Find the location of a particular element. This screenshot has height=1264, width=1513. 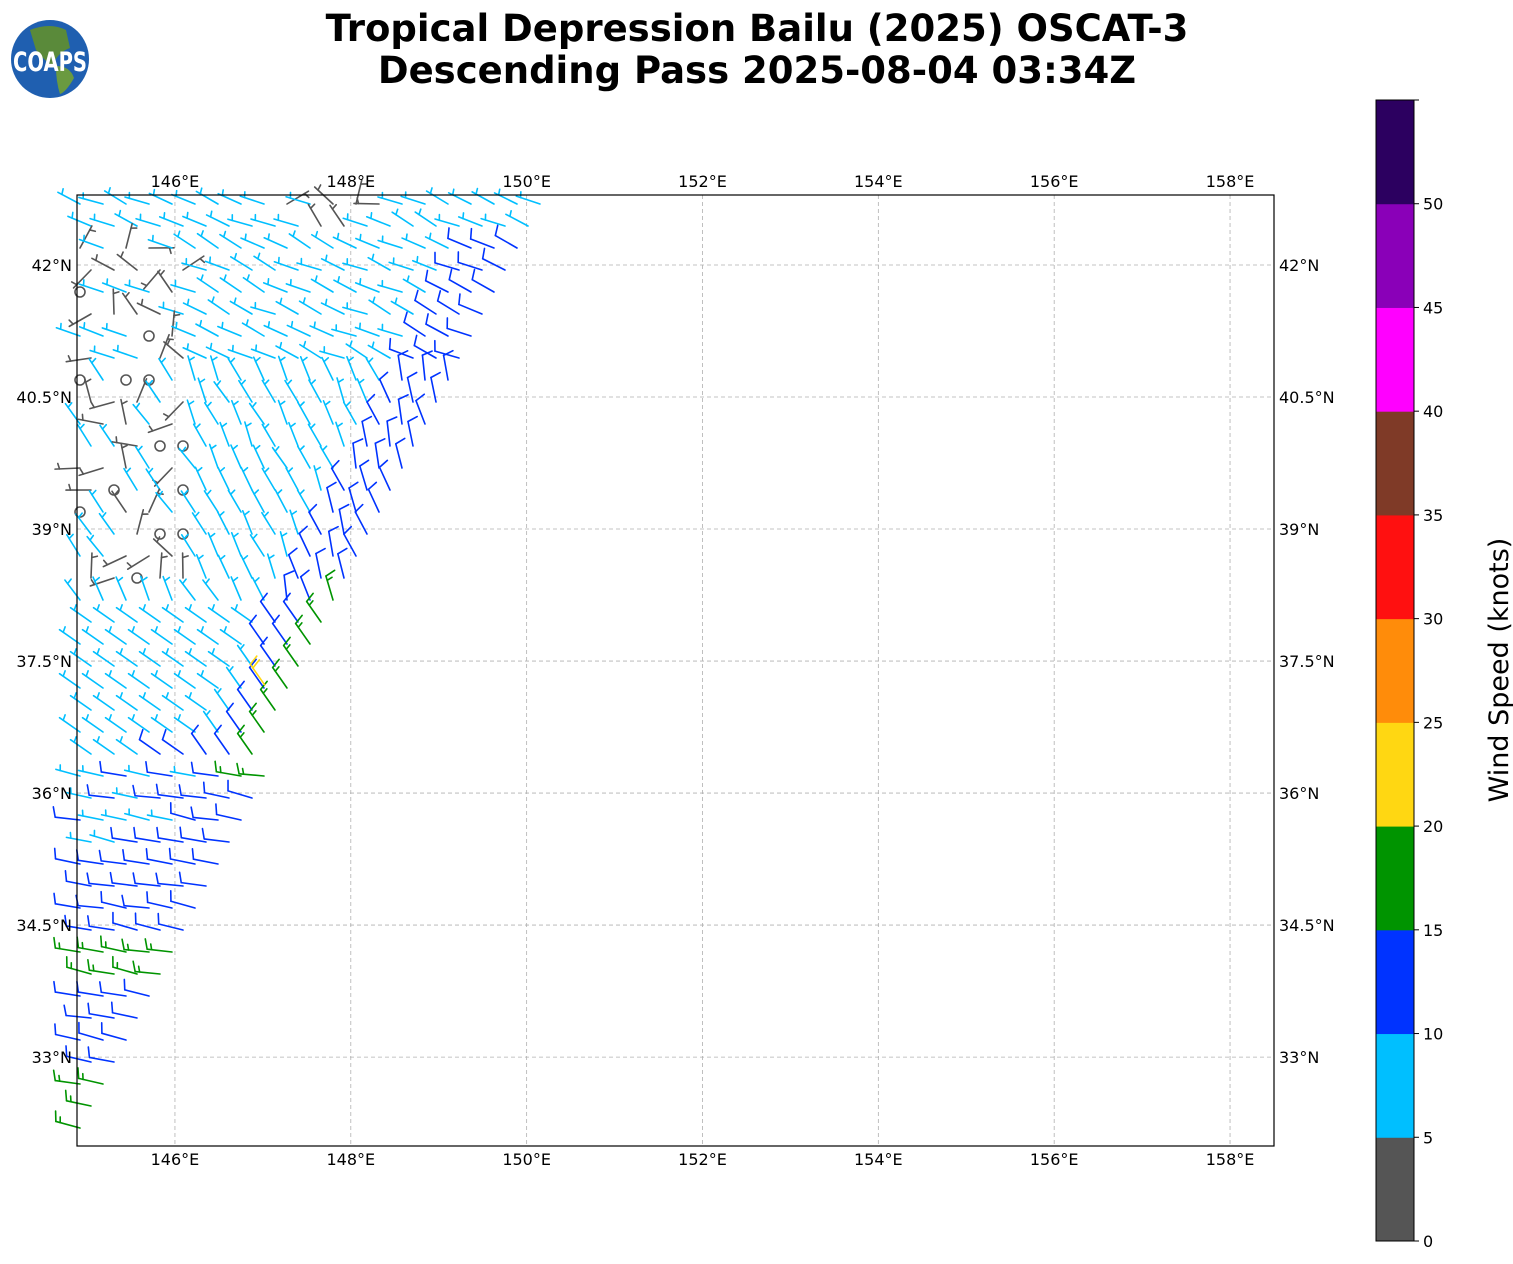

calm-circle is located at coordinates (126, 380).